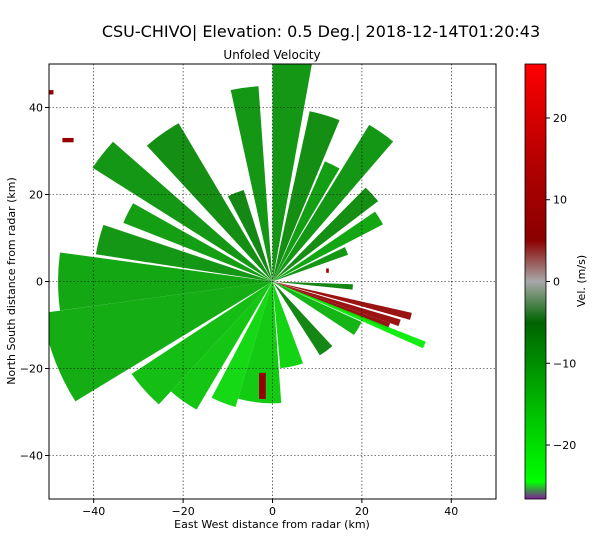 Image resolution: width=594 pixels, height=537 pixels. What do you see at coordinates (560, 118) in the screenshot?
I see `colorbar-tick-label-4: 20` at bounding box center [560, 118].